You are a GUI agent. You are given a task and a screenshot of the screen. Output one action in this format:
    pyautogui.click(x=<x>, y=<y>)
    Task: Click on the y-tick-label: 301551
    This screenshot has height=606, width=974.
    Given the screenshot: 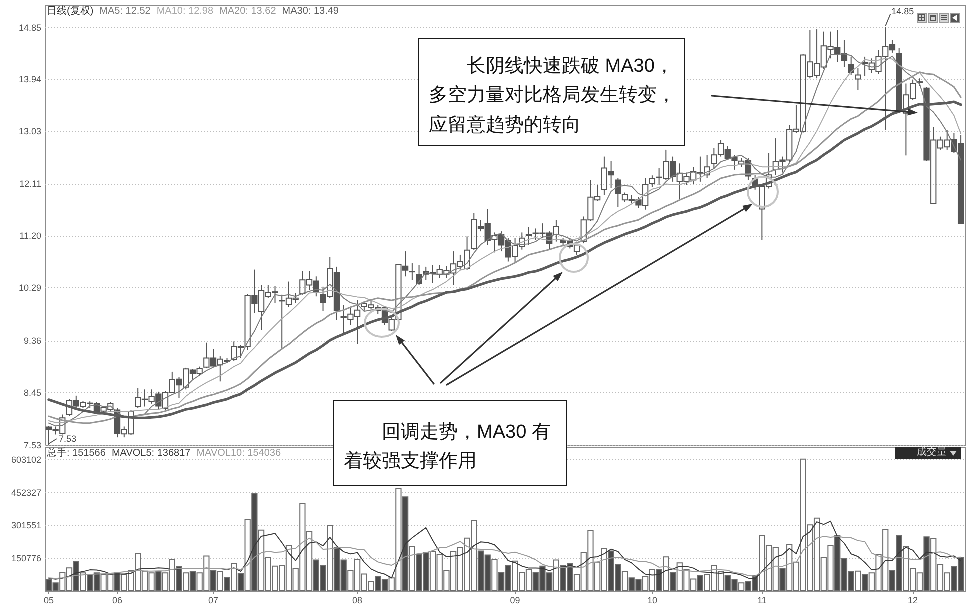 What is the action you would take?
    pyautogui.click(x=26, y=525)
    